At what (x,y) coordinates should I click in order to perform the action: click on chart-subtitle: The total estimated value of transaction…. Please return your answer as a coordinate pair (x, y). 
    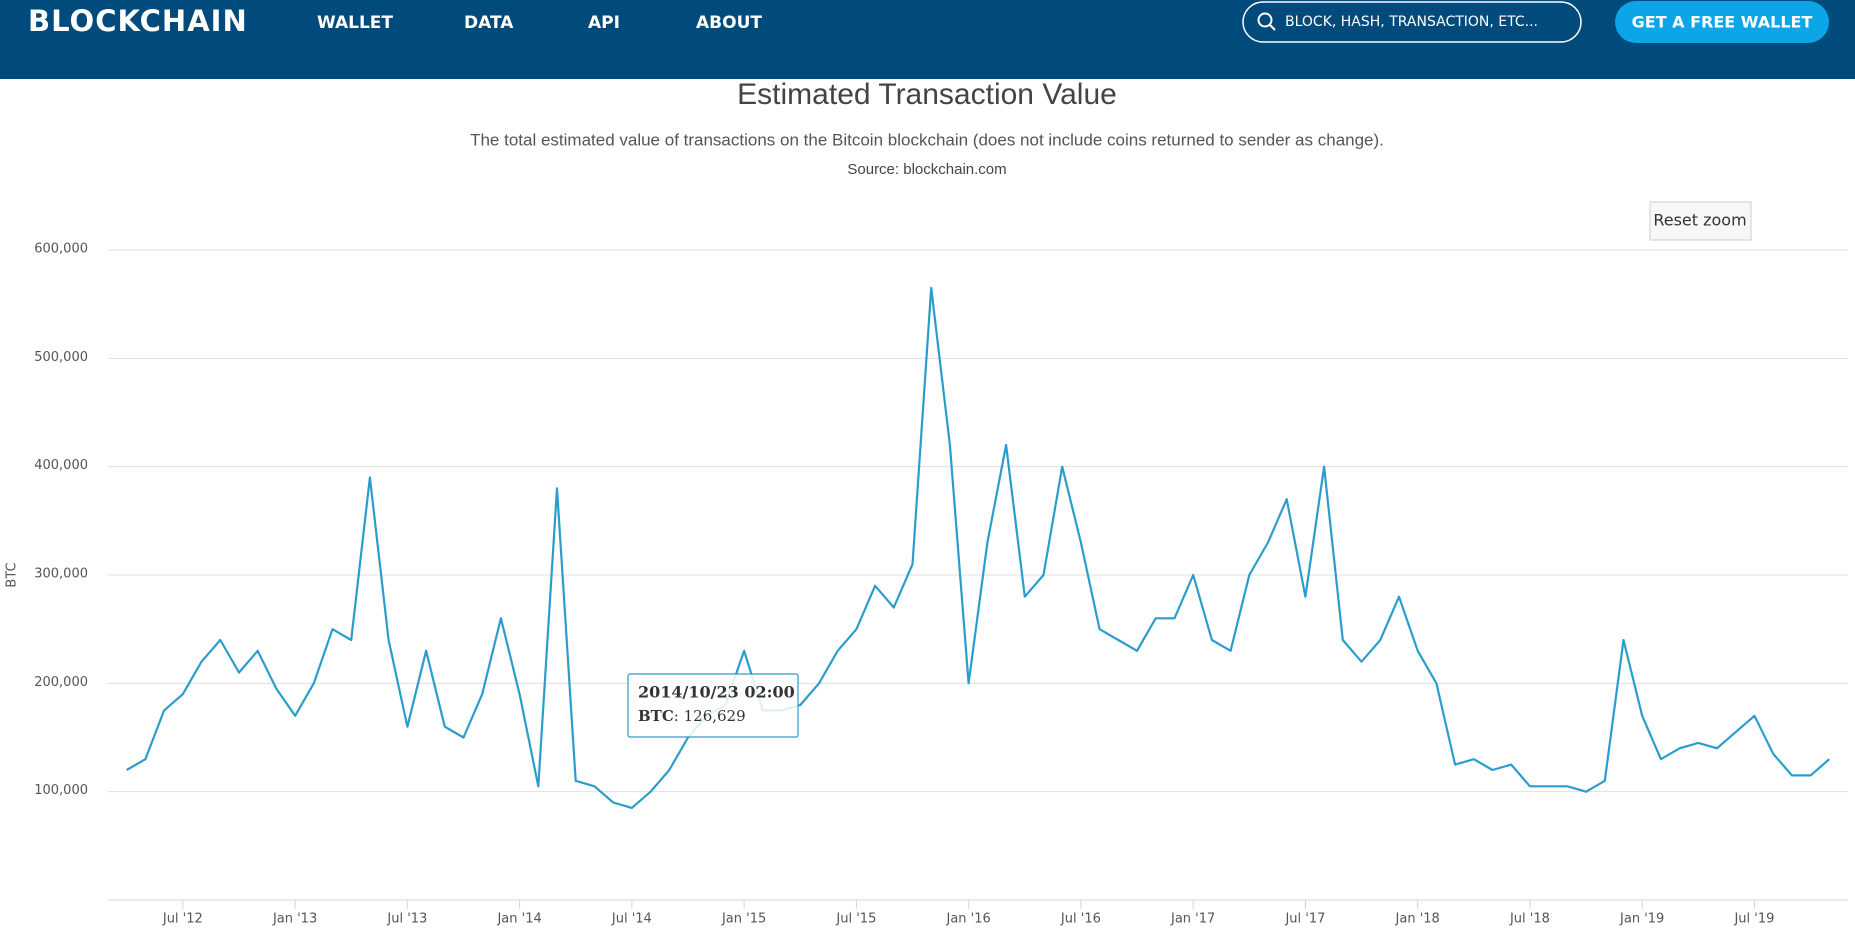
    Looking at the image, I should click on (927, 139).